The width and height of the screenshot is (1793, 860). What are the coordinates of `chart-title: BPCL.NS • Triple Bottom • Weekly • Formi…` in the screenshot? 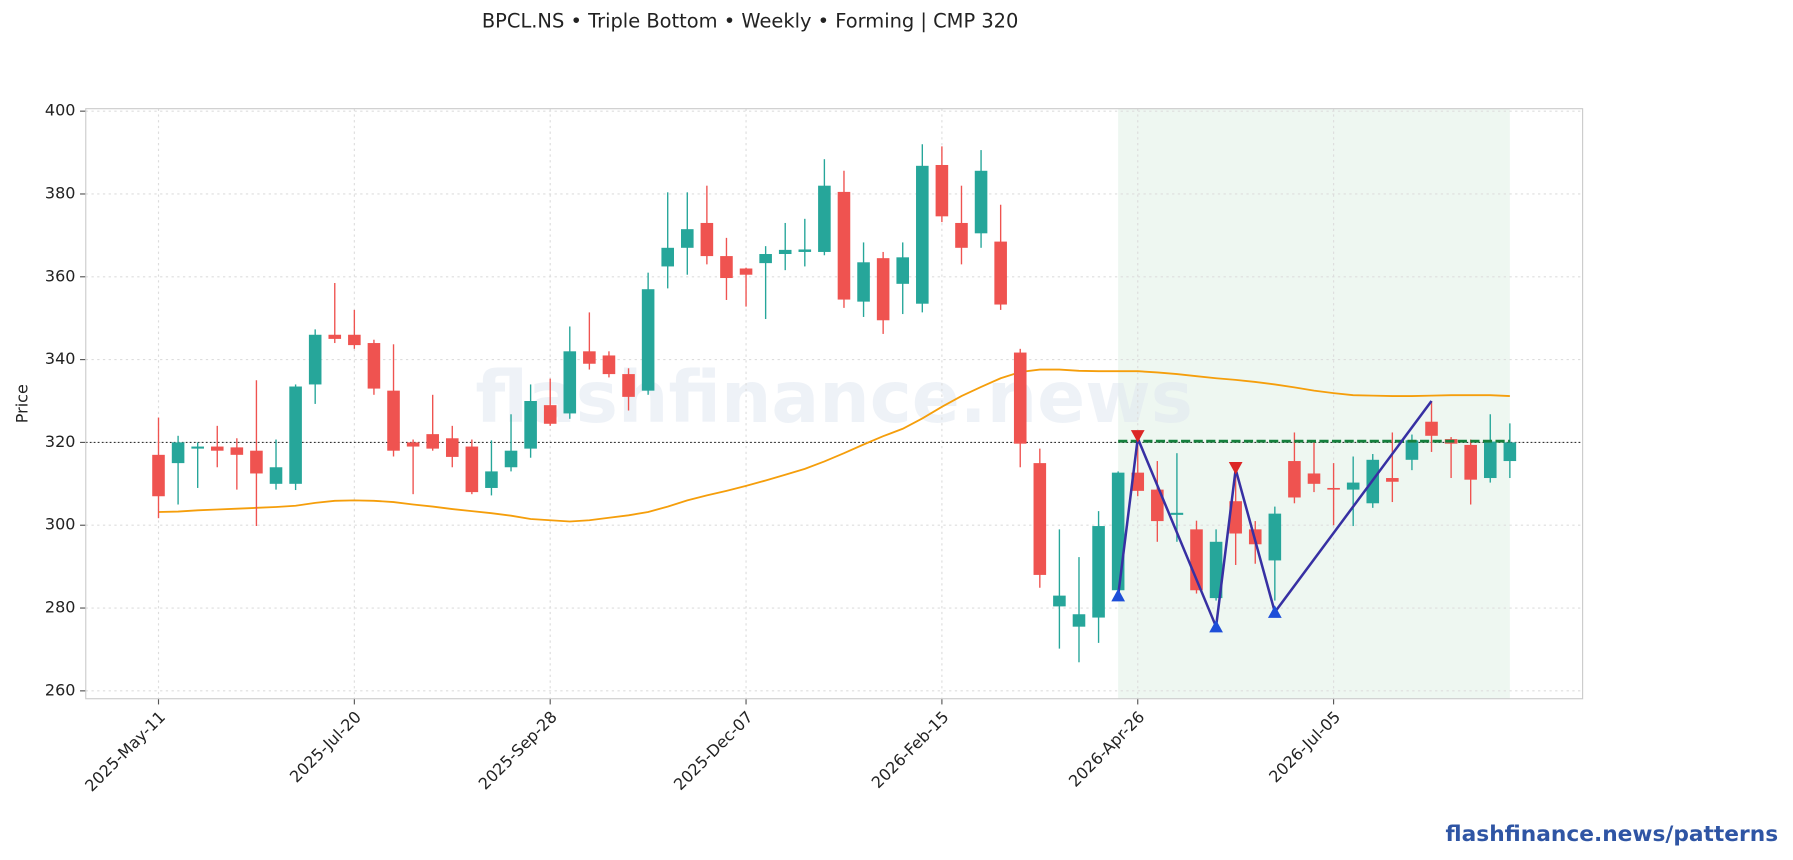 It's located at (750, 20).